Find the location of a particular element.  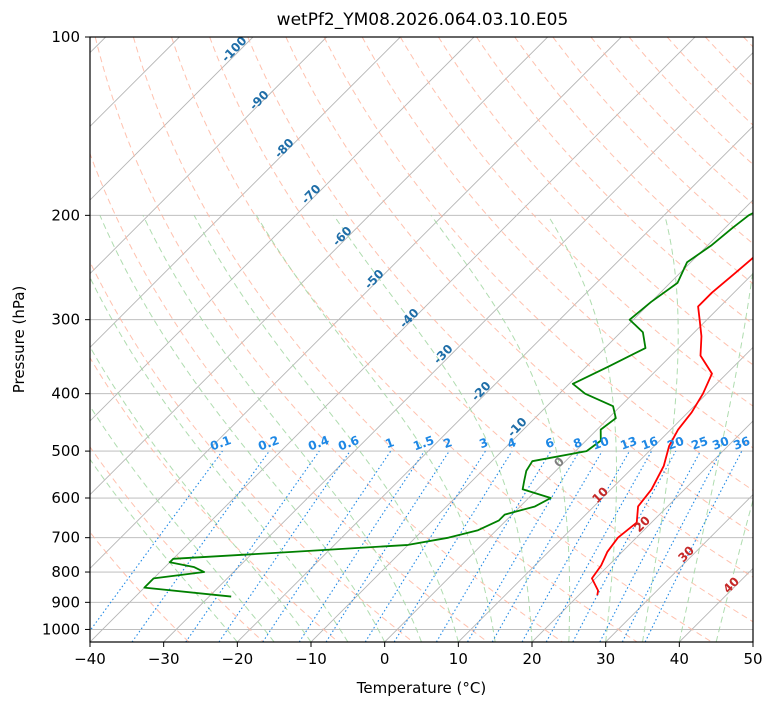

mixing-ratio-label: 1 is located at coordinates (389, 443).